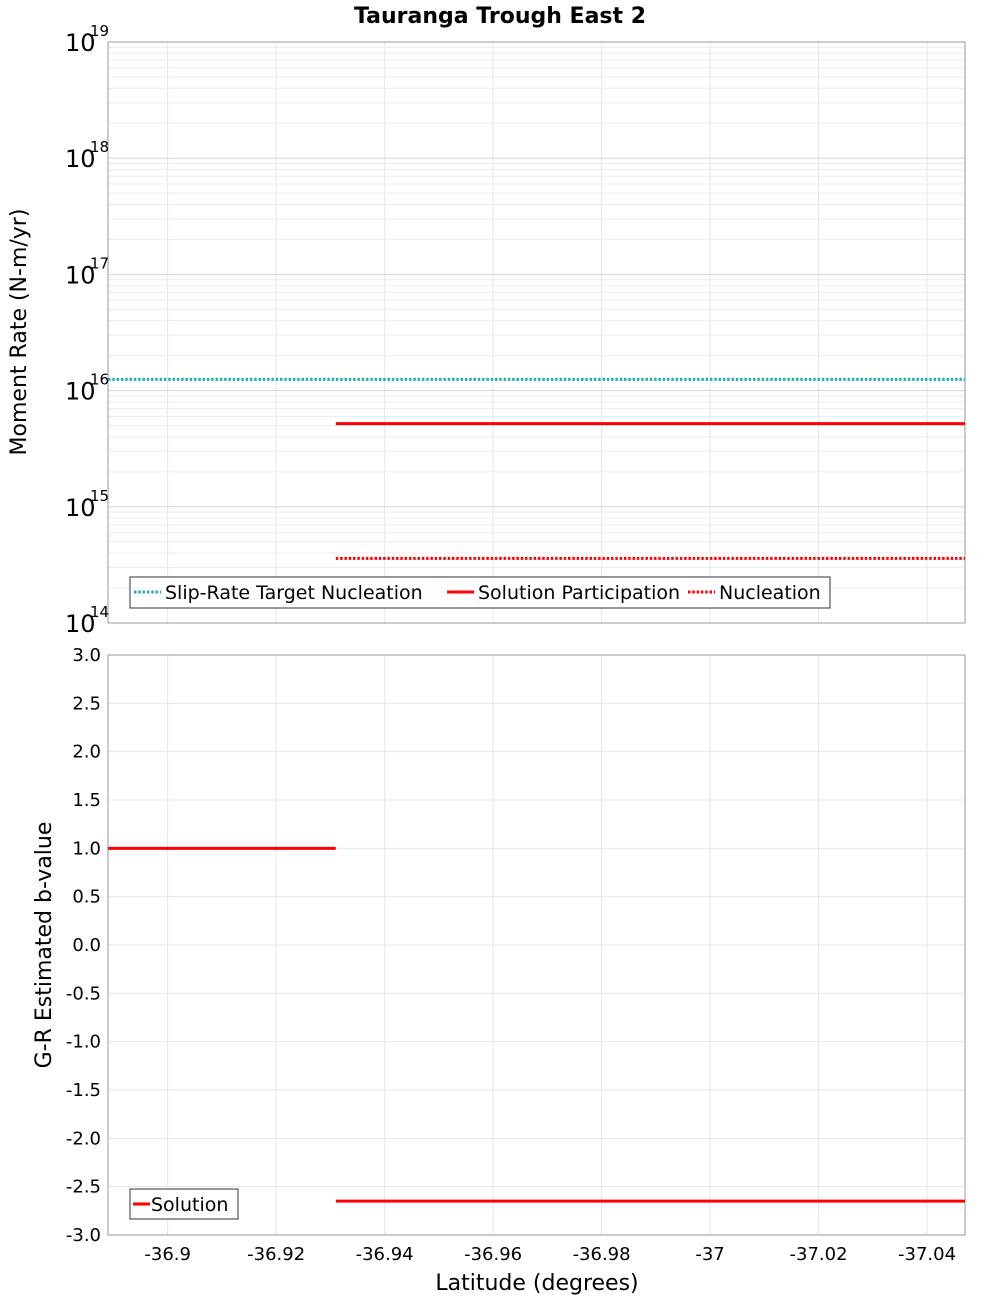  What do you see at coordinates (602, 1254) in the screenshot?
I see `x-tick-label: -36.98` at bounding box center [602, 1254].